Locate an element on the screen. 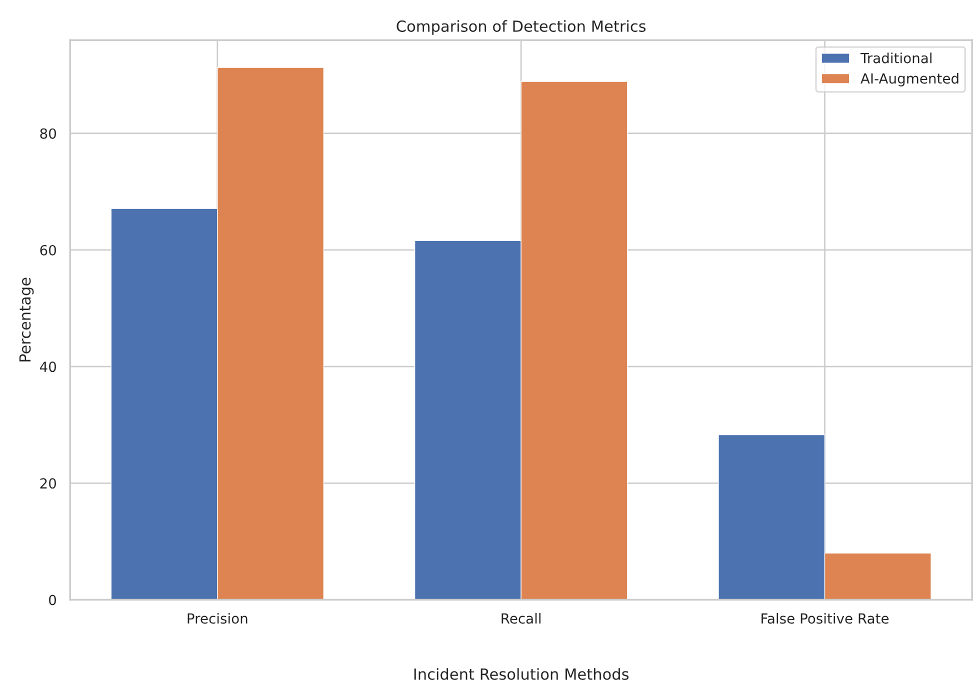 Image resolution: width=974 pixels, height=691 pixels. y-tick-label: 80 is located at coordinates (48, 133).